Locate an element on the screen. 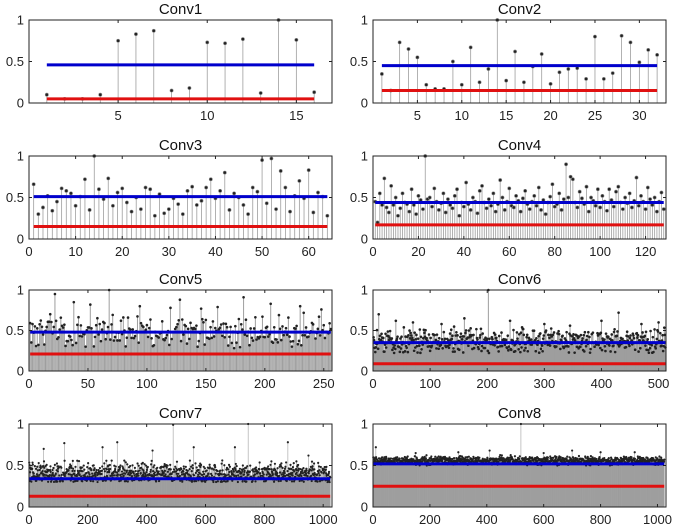 This screenshot has width=677, height=532. x-tick-label: 400 is located at coordinates (602, 383).